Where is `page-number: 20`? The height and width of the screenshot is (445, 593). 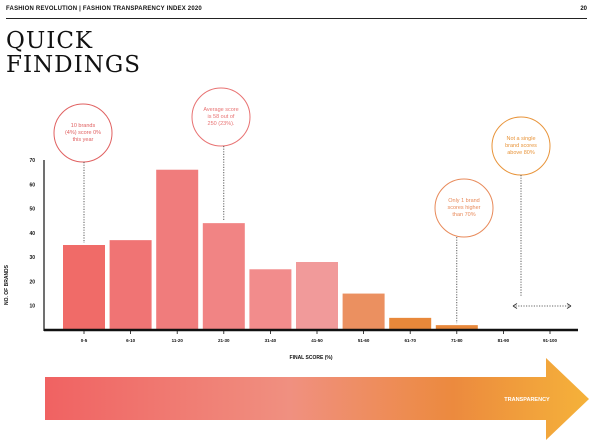 page-number: 20 is located at coordinates (583, 9).